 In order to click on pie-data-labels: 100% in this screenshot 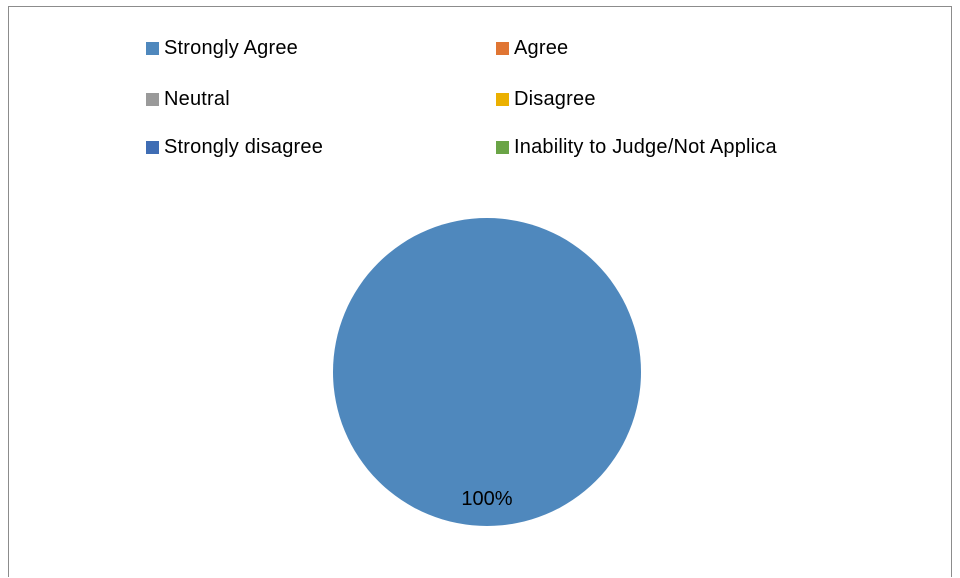, I will do `click(486, 499)`.